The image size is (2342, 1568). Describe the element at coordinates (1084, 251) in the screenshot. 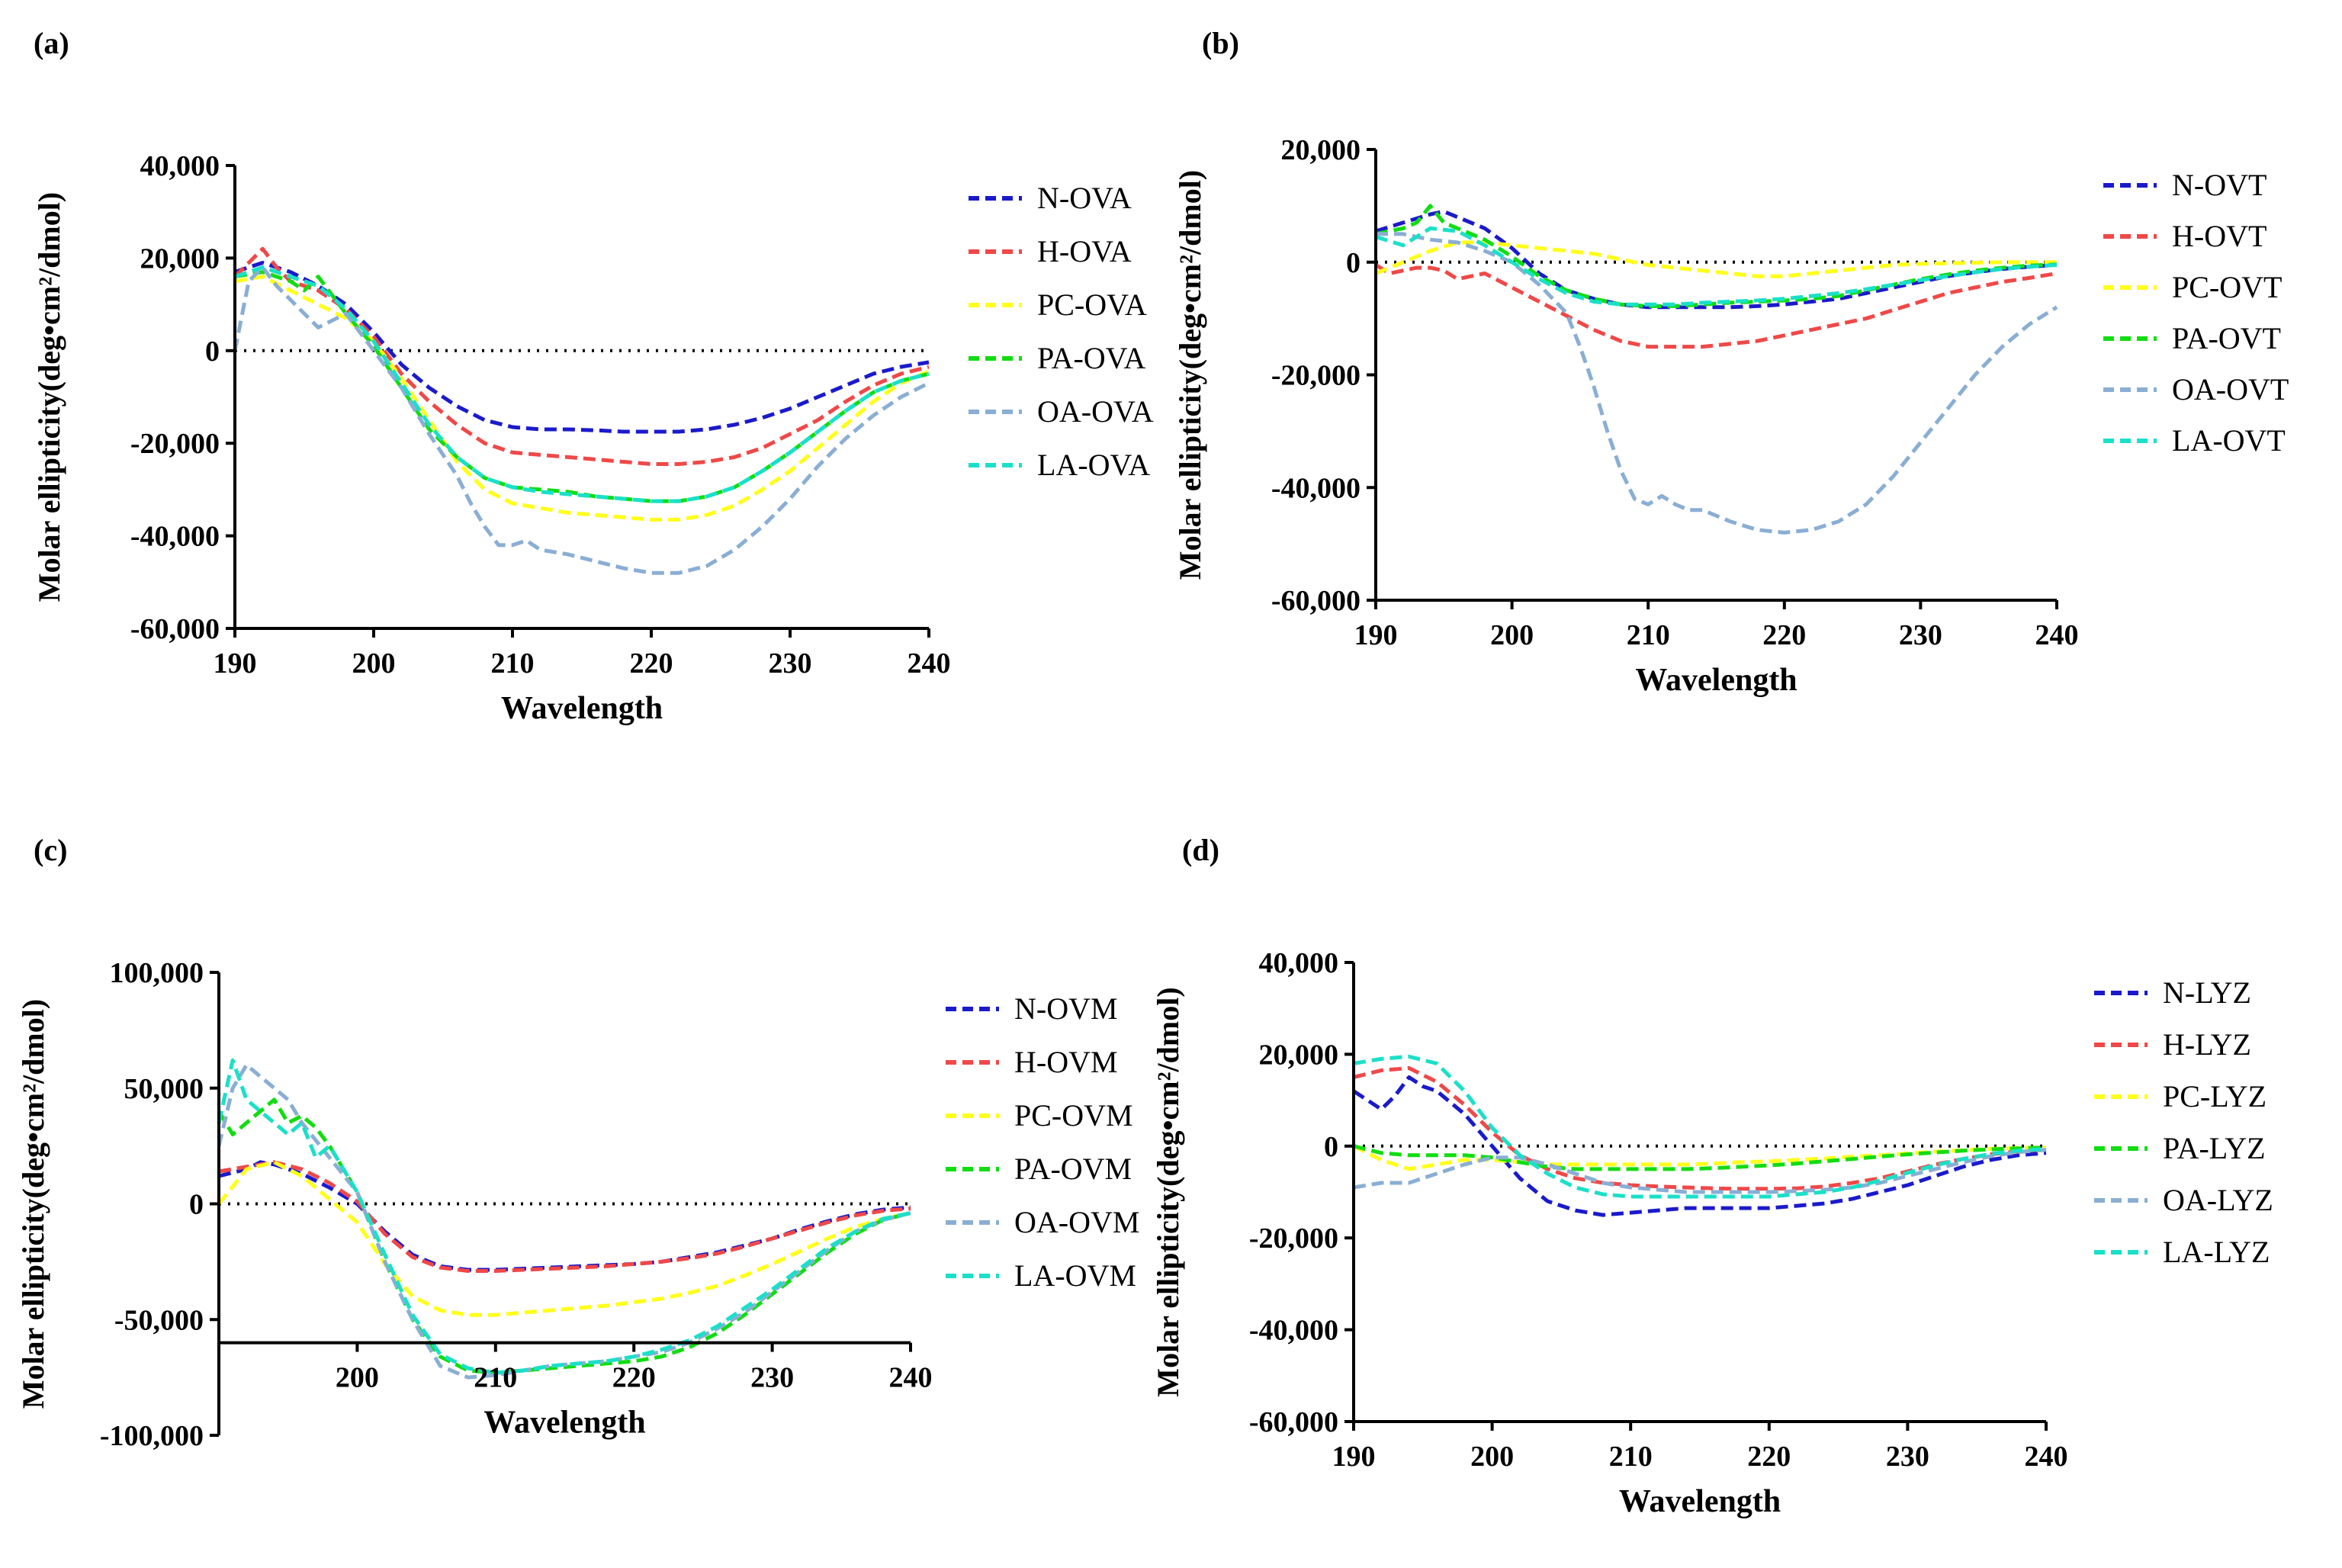

I see `legend-label-h-ova: H-OVA` at that location.